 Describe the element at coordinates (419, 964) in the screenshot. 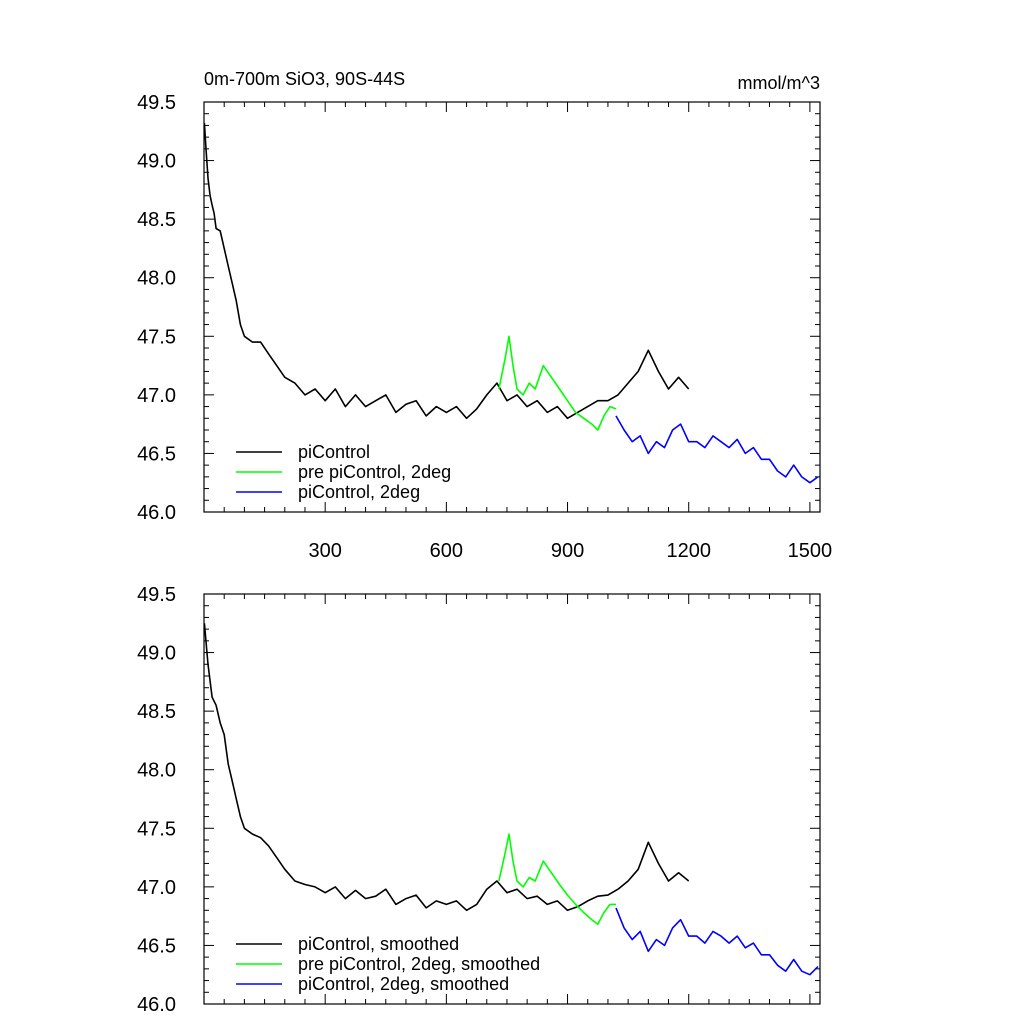

I see `legend-label: pre piControl, 2deg, smoothed` at that location.